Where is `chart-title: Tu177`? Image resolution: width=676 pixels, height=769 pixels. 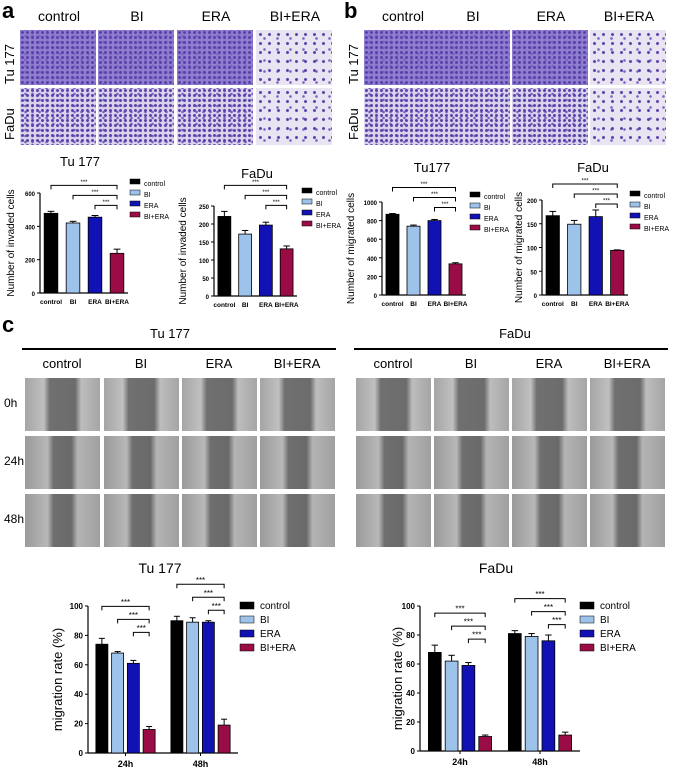 chart-title: Tu177 is located at coordinates (432, 167).